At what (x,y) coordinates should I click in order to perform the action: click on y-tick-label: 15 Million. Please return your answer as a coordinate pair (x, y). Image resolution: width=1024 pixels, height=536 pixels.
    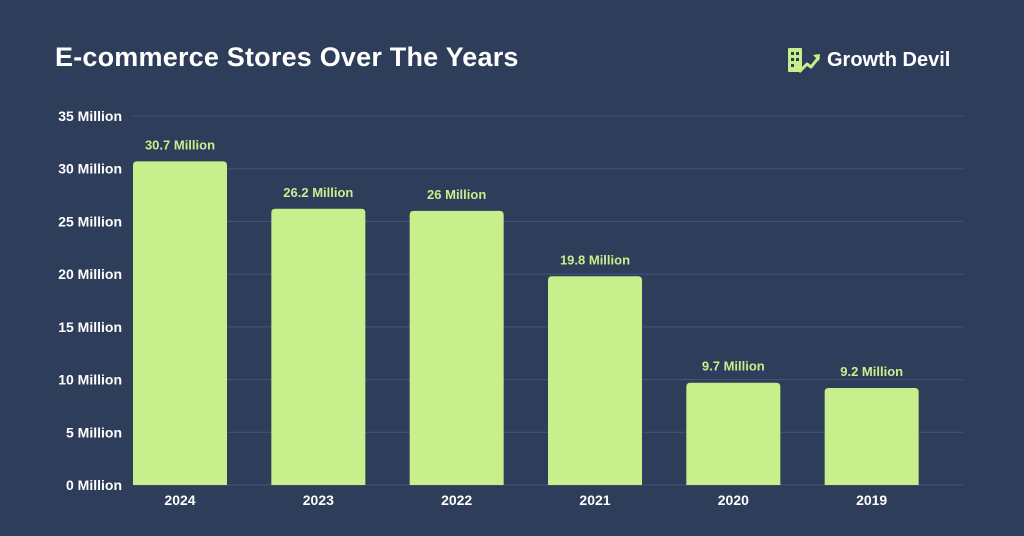
    Looking at the image, I should click on (90, 327).